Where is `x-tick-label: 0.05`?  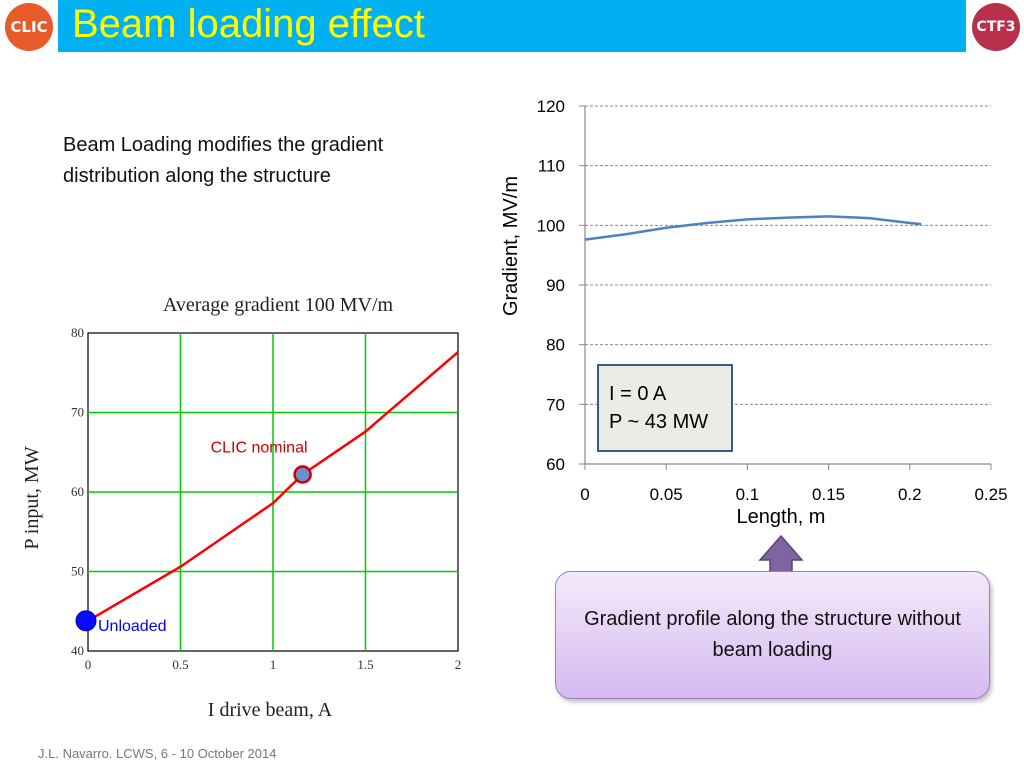 x-tick-label: 0.05 is located at coordinates (666, 494).